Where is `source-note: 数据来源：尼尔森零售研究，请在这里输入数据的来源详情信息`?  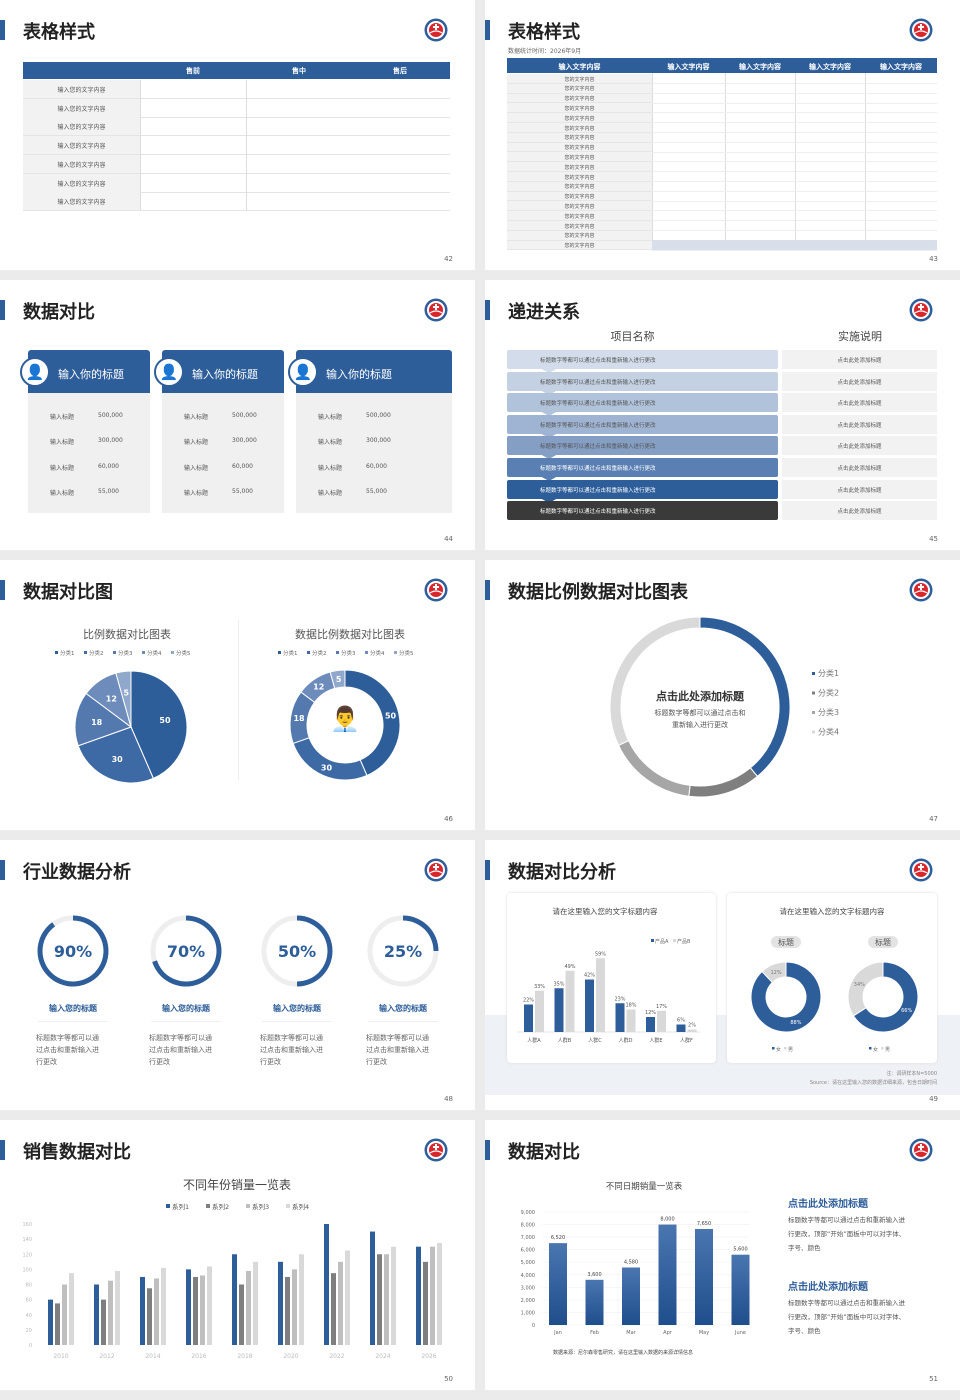 source-note: 数据来源：尼尔森零售研究，请在这里输入数据的来源详情信息 is located at coordinates (623, 1353).